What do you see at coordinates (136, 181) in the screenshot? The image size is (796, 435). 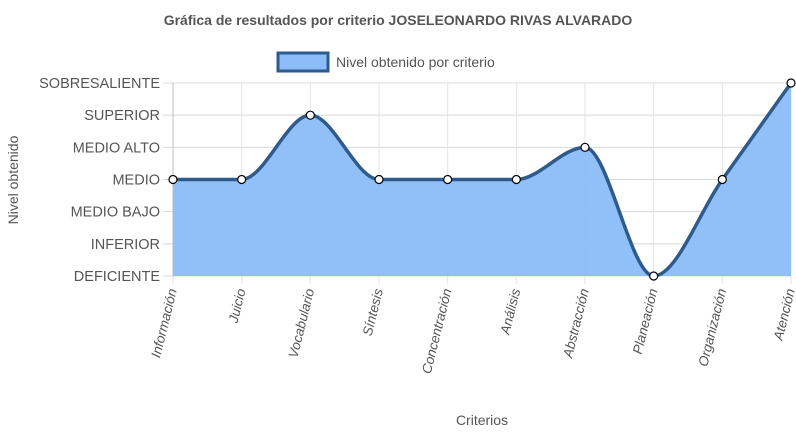 I see `y-tick-label: MEDIO` at bounding box center [136, 181].